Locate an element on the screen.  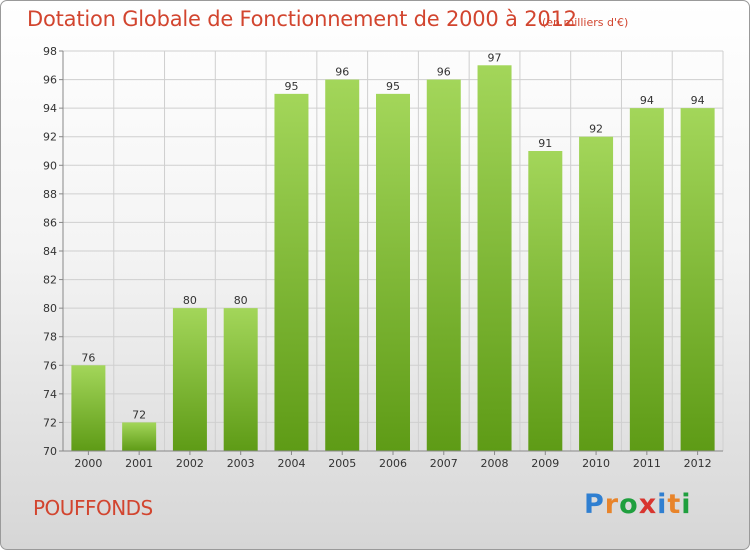
y-tick-label: 74 is located at coordinates (50, 394).